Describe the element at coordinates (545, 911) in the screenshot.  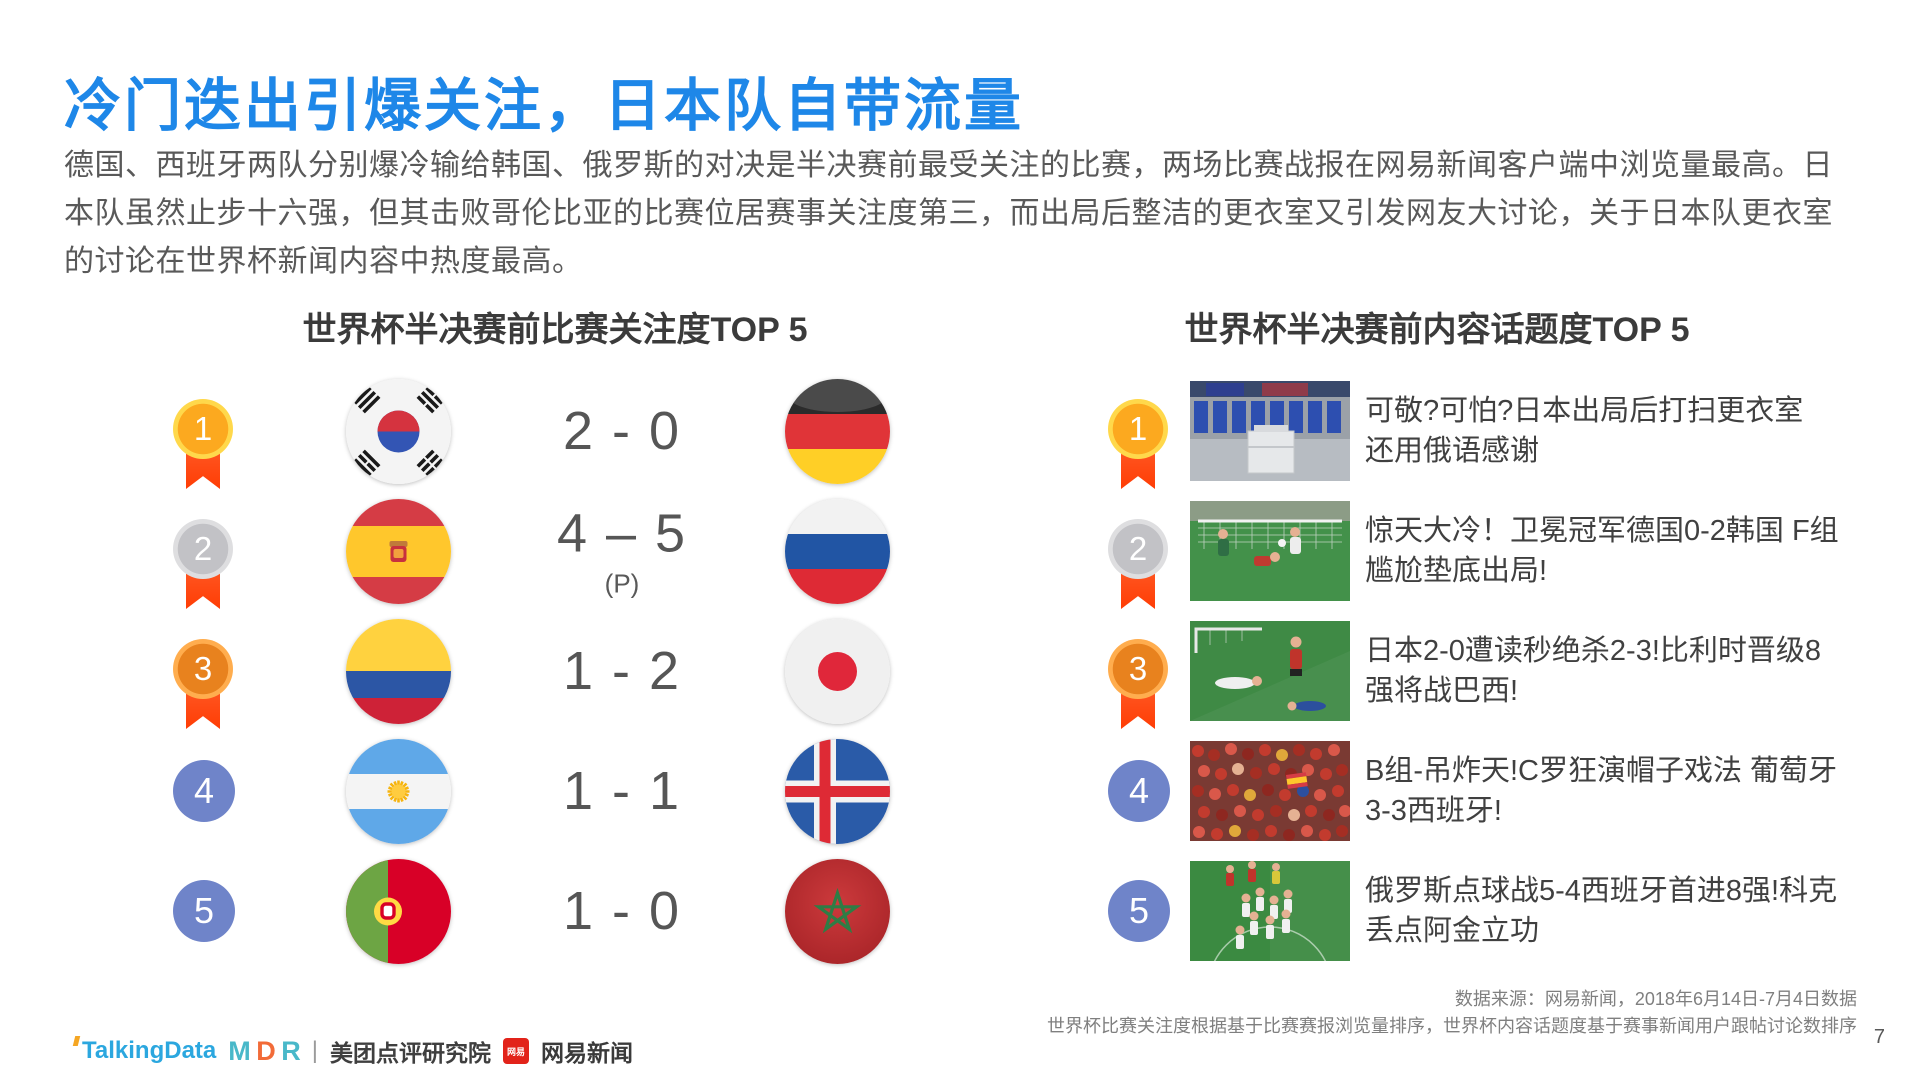
I see `match-row: 5 1 - 0` at that location.